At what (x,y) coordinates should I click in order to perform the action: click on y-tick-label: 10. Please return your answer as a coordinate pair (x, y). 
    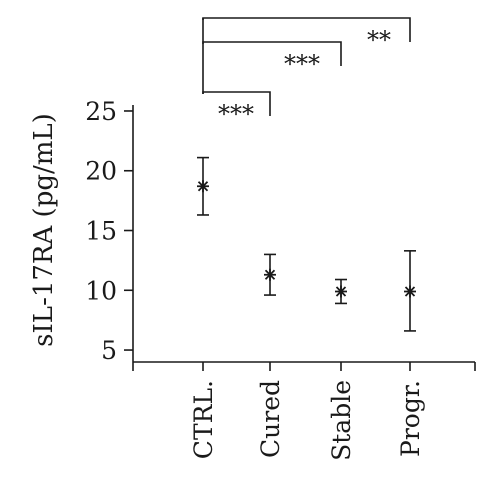
    Looking at the image, I should click on (101, 290).